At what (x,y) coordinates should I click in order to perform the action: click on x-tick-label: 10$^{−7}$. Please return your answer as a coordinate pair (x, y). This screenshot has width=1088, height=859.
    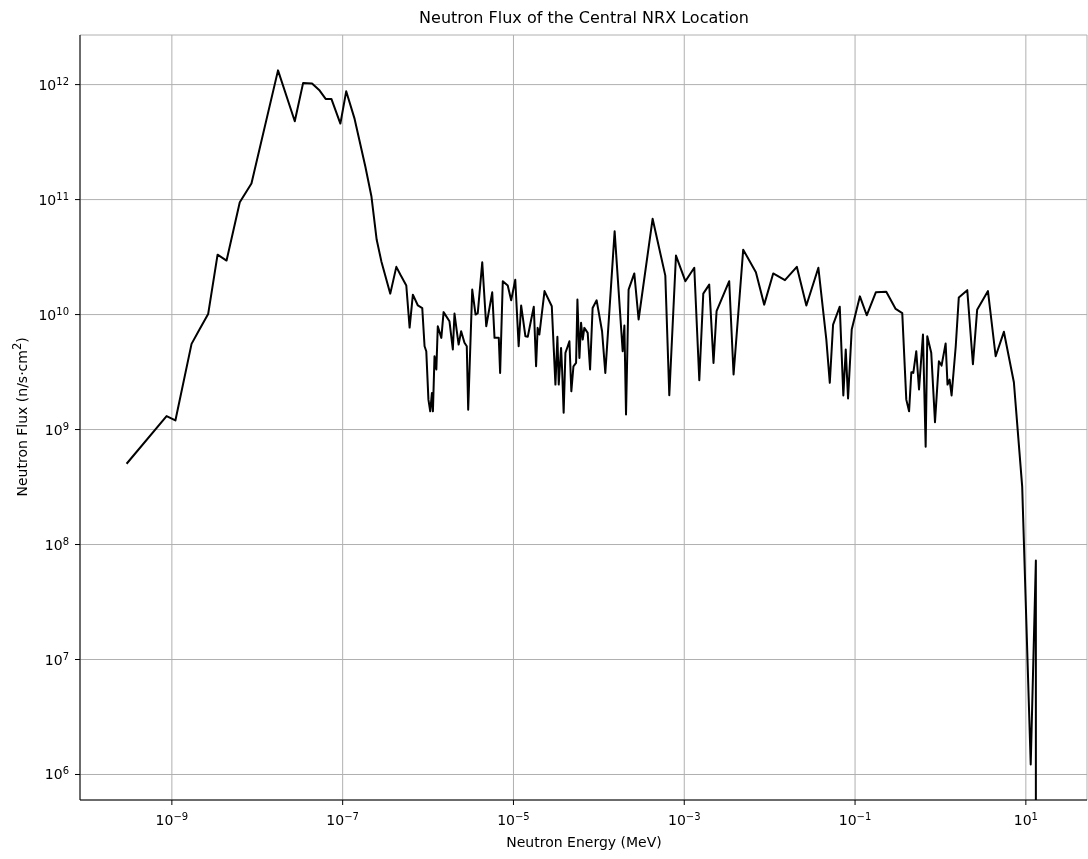
    Looking at the image, I should click on (342, 819).